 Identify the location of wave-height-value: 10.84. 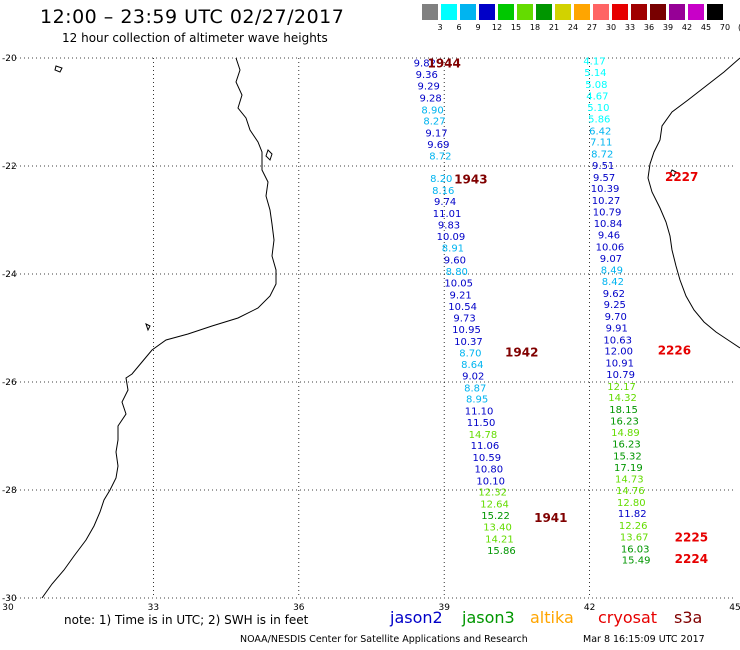
(608, 224).